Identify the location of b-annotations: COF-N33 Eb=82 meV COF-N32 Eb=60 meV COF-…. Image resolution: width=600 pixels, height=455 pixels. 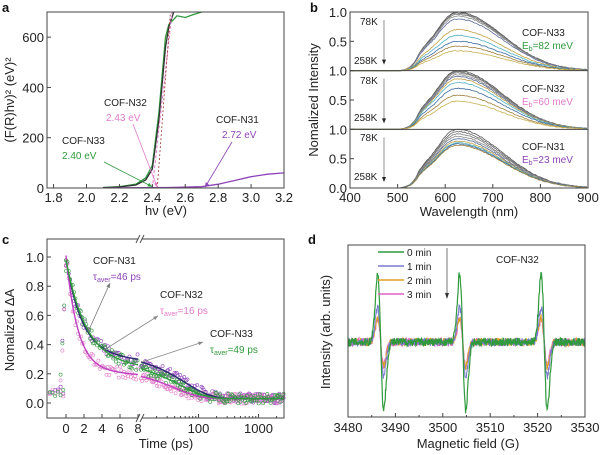
(463, 100).